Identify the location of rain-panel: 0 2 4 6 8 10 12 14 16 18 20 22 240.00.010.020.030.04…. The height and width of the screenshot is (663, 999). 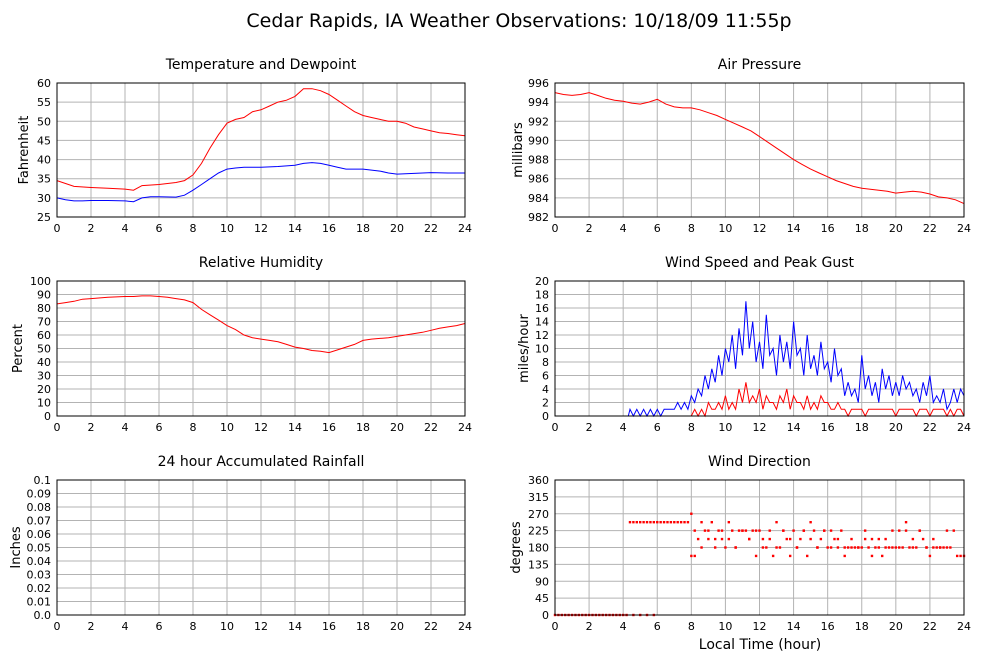
(240, 543).